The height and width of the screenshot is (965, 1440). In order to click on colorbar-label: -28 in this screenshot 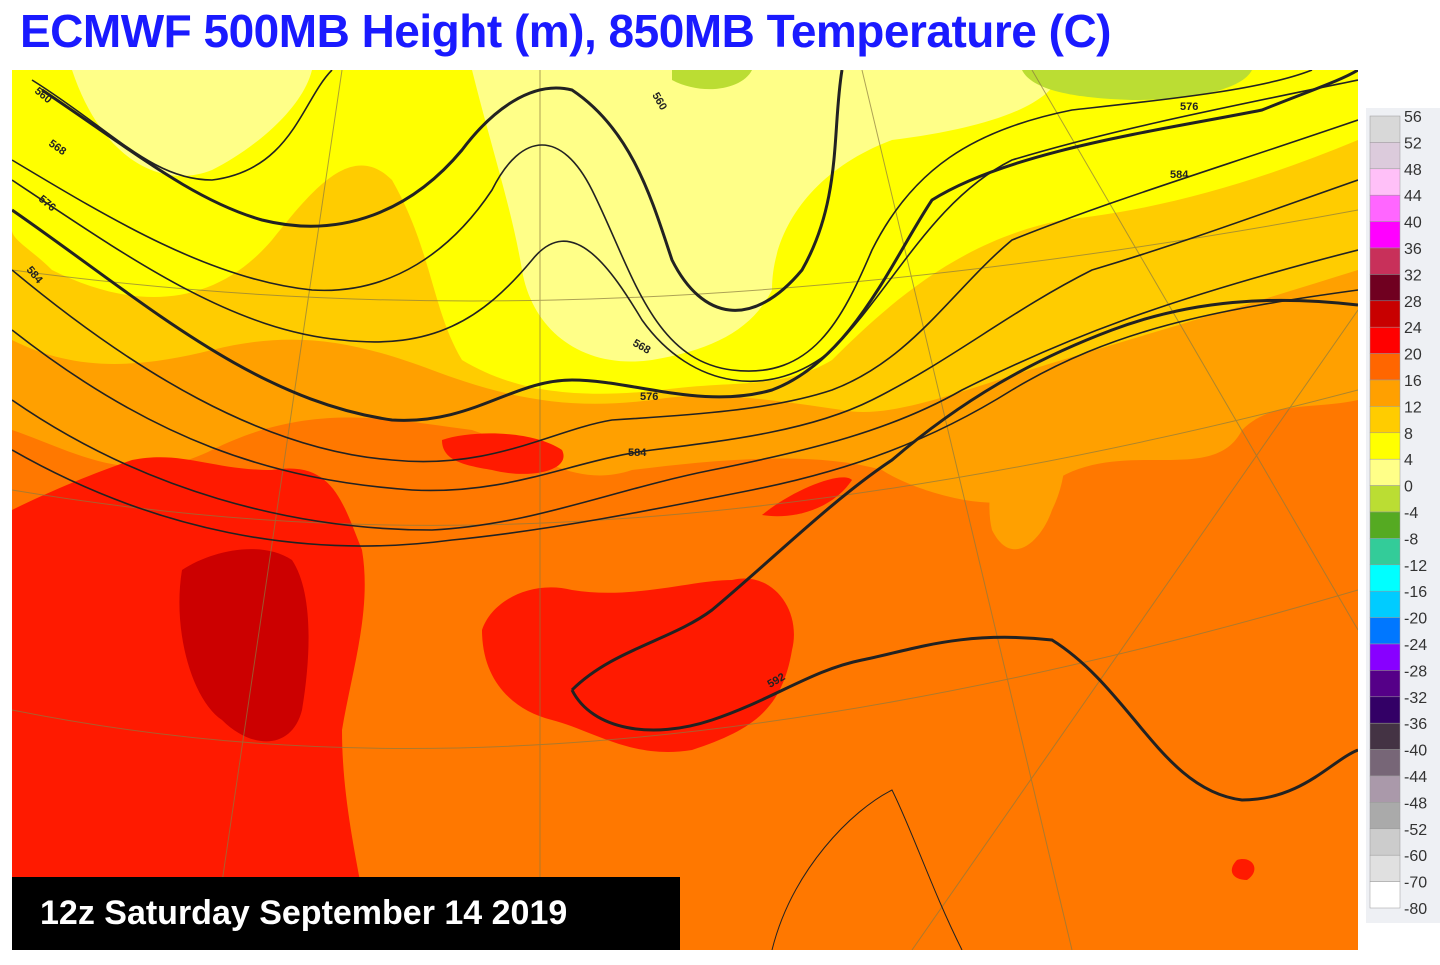, I will do `click(1415, 671)`.